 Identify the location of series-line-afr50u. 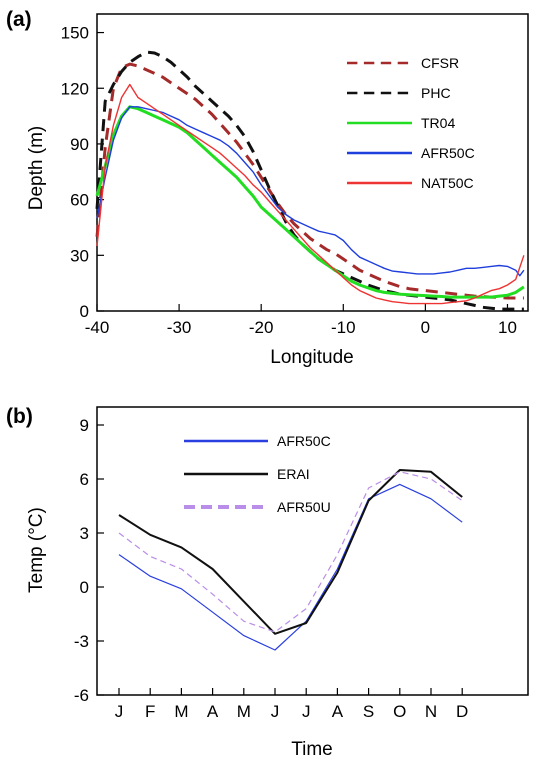
(290, 552).